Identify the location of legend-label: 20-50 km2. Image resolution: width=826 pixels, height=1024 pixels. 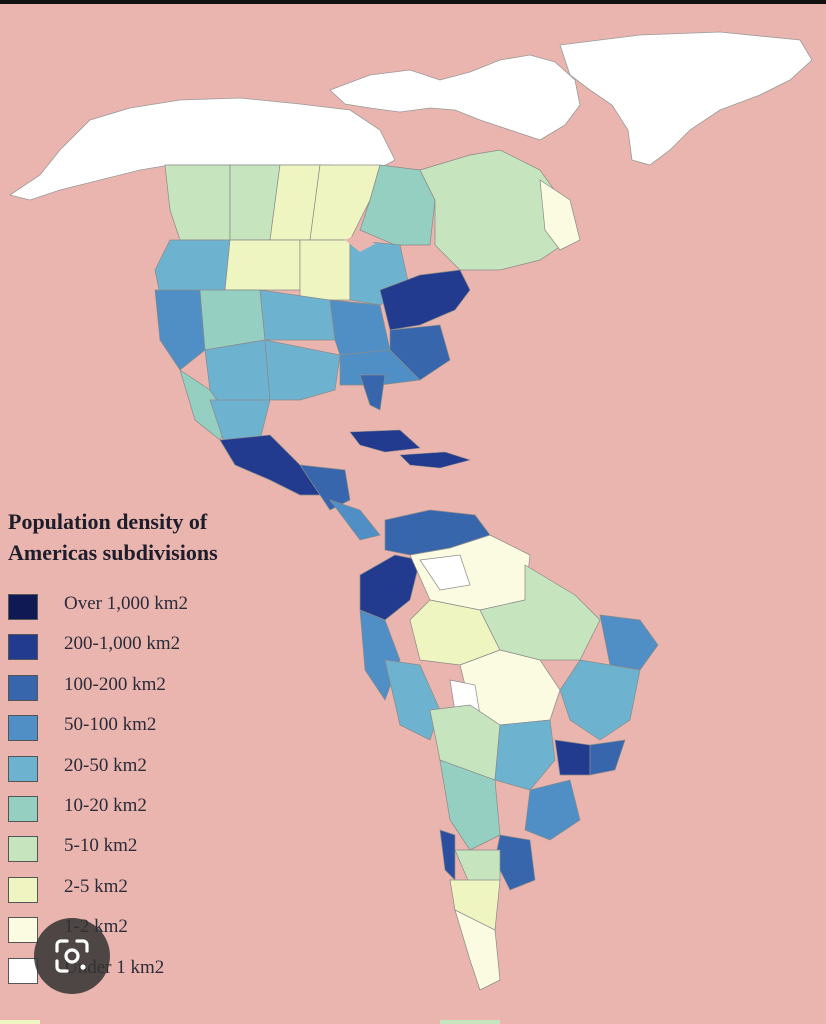
(105, 765).